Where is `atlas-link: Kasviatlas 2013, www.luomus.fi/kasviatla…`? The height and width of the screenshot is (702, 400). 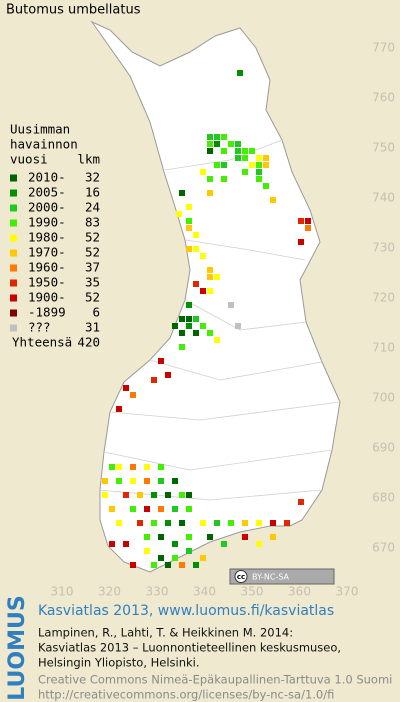 atlas-link: Kasviatlas 2013, www.luomus.fi/kasviatla… is located at coordinates (186, 611).